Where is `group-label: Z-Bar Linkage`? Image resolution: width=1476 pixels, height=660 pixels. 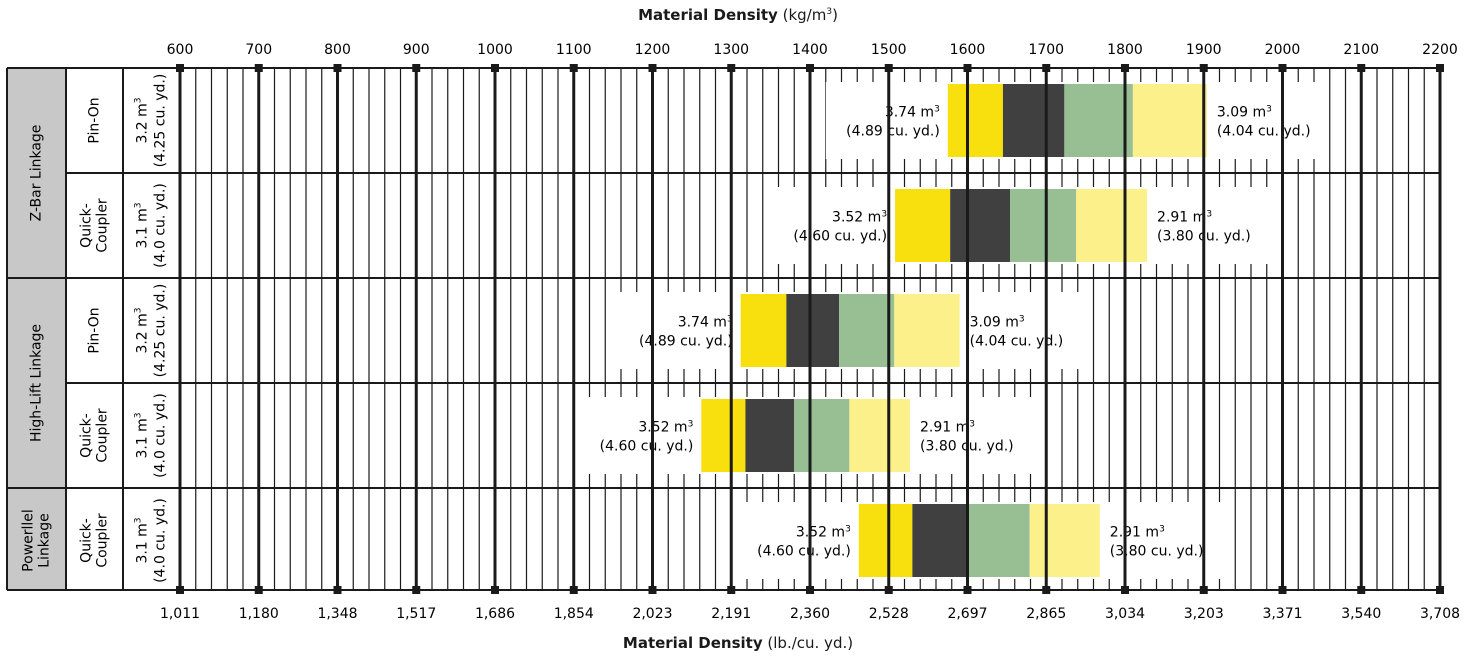 group-label: Z-Bar Linkage is located at coordinates (37, 173).